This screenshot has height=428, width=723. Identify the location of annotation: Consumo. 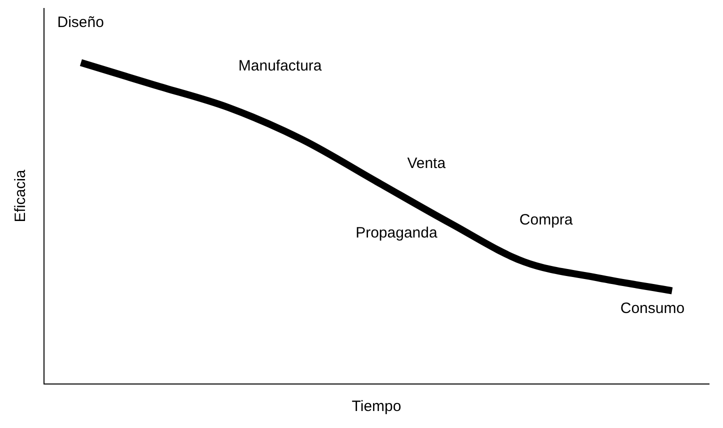
(652, 308).